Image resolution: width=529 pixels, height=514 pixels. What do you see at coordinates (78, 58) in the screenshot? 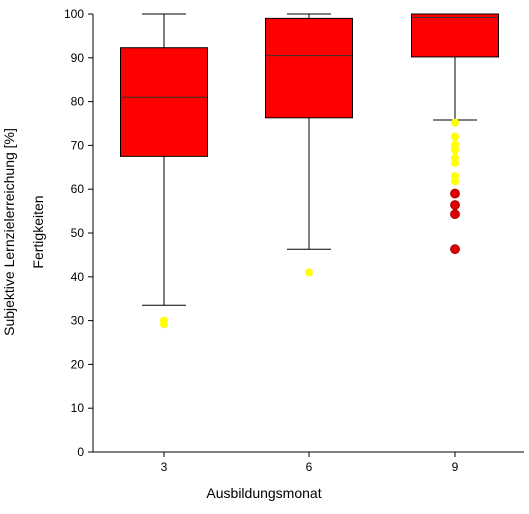
I see `y-tick-label: 90` at bounding box center [78, 58].